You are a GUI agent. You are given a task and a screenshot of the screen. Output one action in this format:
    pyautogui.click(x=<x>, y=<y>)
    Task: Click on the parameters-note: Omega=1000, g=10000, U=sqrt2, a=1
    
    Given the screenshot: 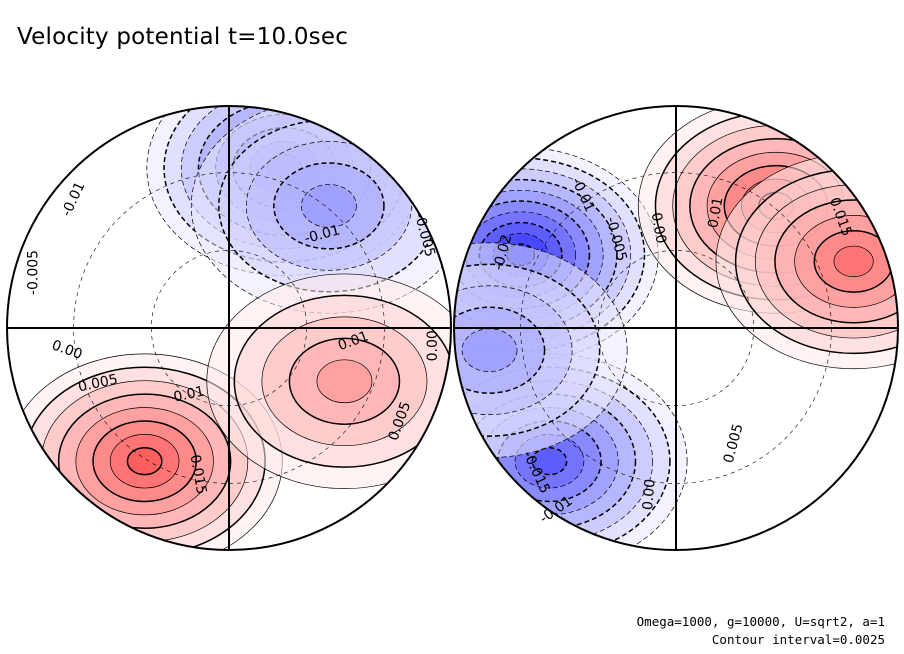 What is the action you would take?
    pyautogui.click(x=760, y=621)
    